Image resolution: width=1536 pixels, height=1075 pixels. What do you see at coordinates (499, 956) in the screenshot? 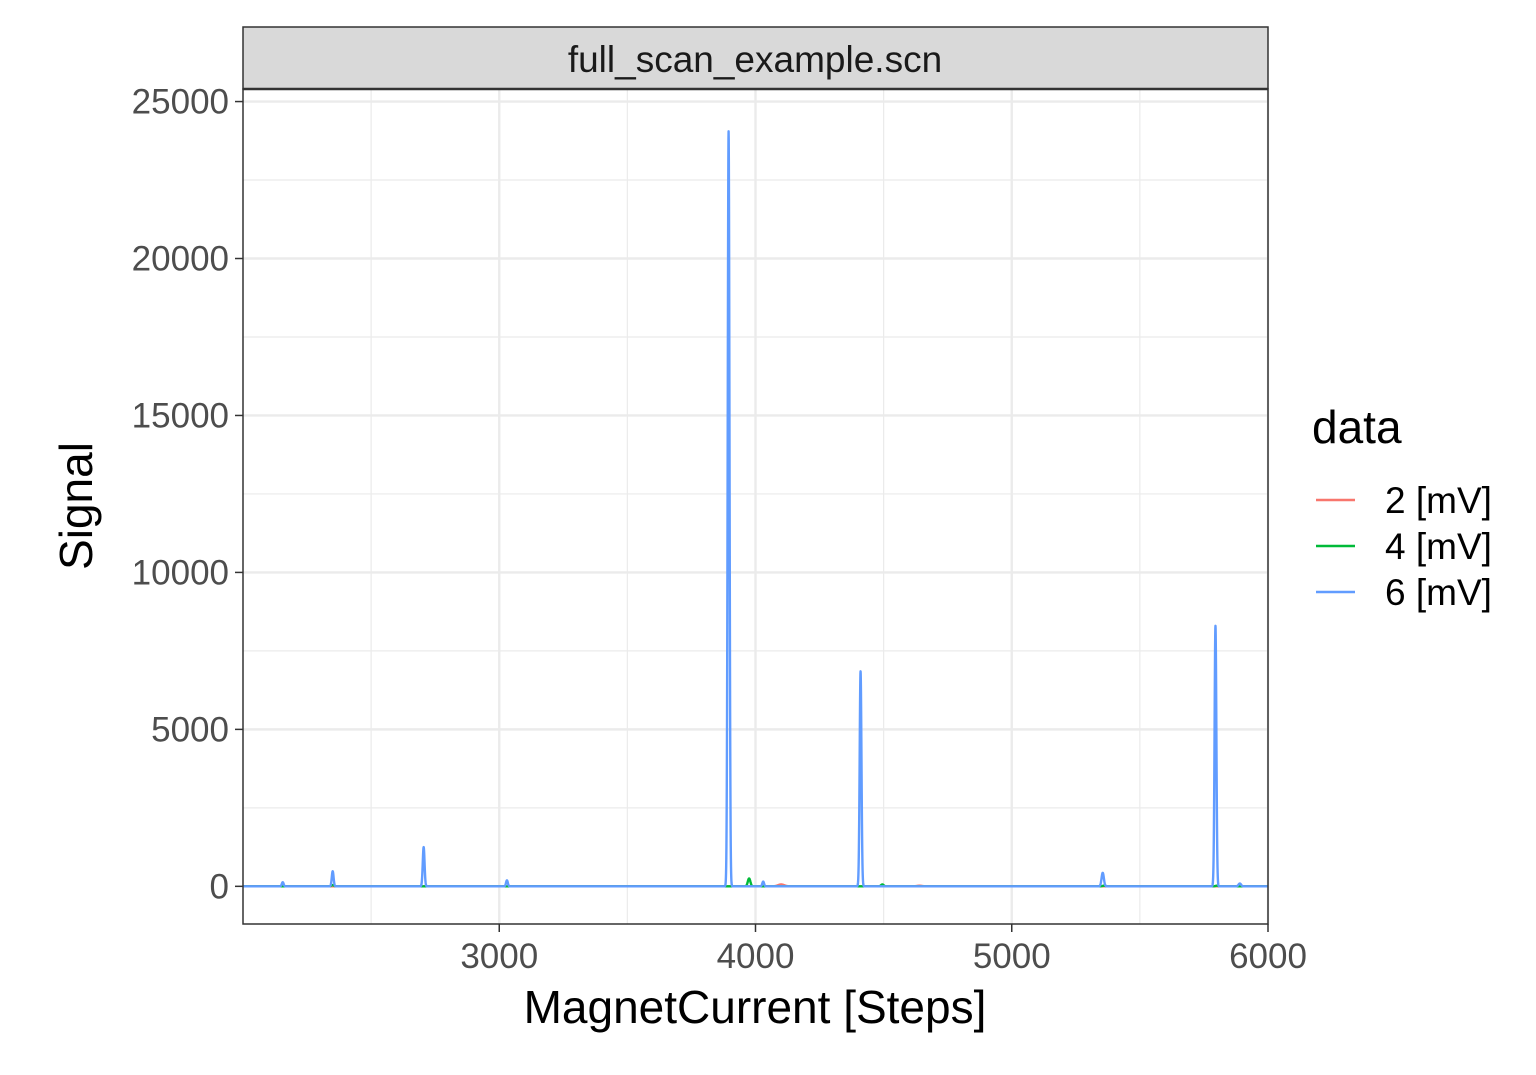
I see `x-tick-label: 3000` at bounding box center [499, 956].